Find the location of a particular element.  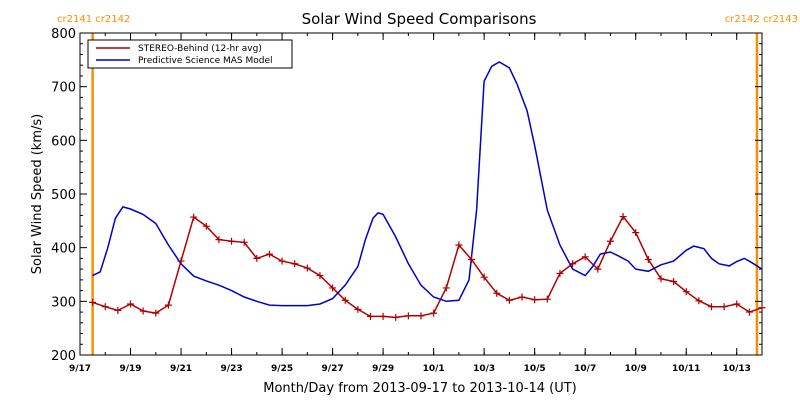

x-tick-label: 10/13 is located at coordinates (737, 369).